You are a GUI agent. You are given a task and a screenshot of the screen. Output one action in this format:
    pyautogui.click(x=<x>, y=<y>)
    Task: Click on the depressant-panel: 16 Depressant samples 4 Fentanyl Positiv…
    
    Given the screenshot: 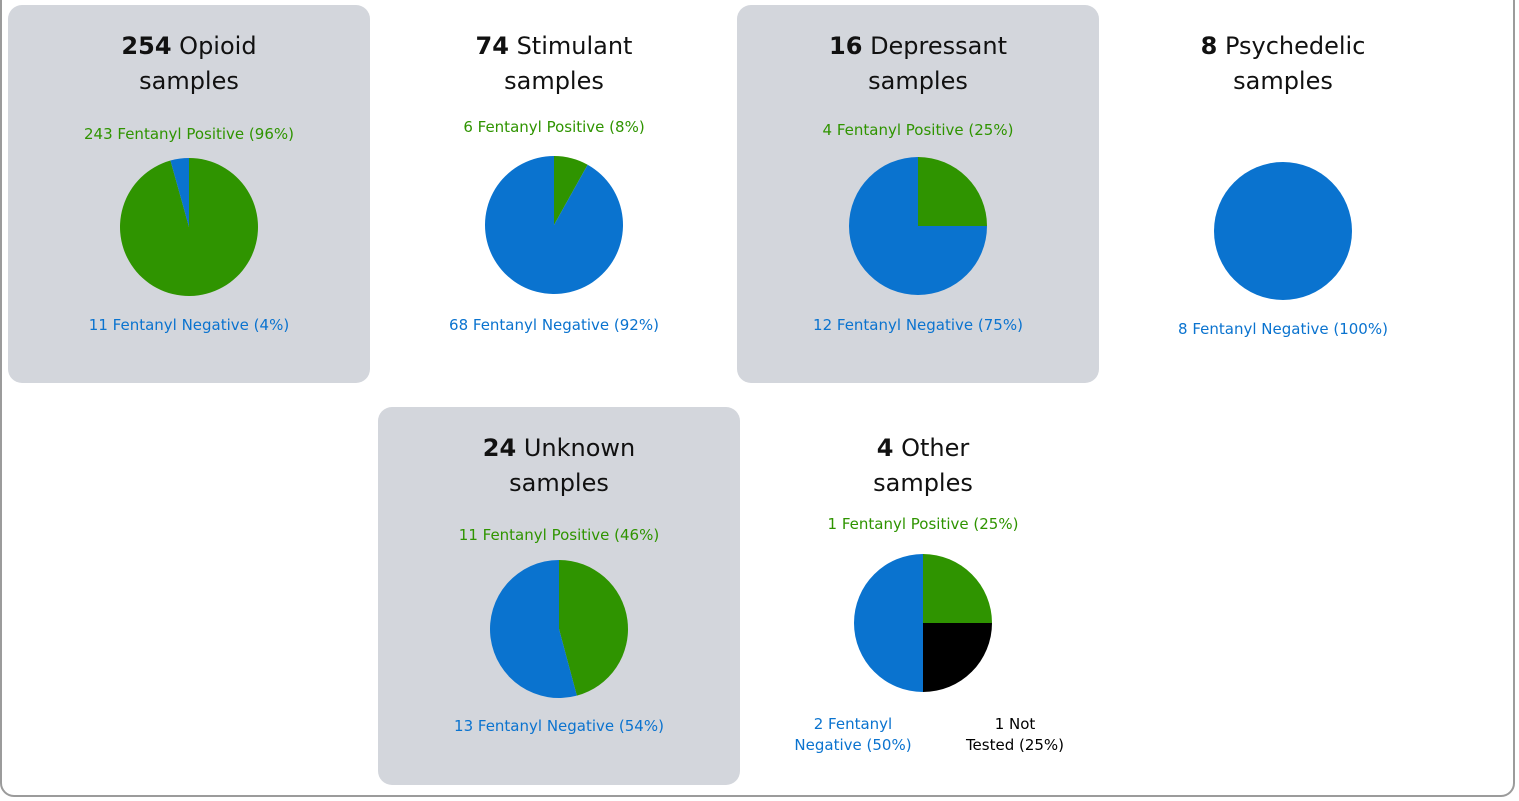 What is the action you would take?
    pyautogui.click(x=918, y=194)
    